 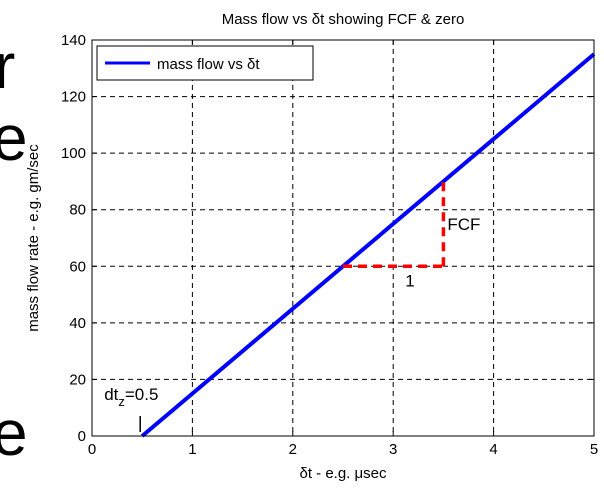 I want to click on y-tick-label: 120, so click(x=73, y=97).